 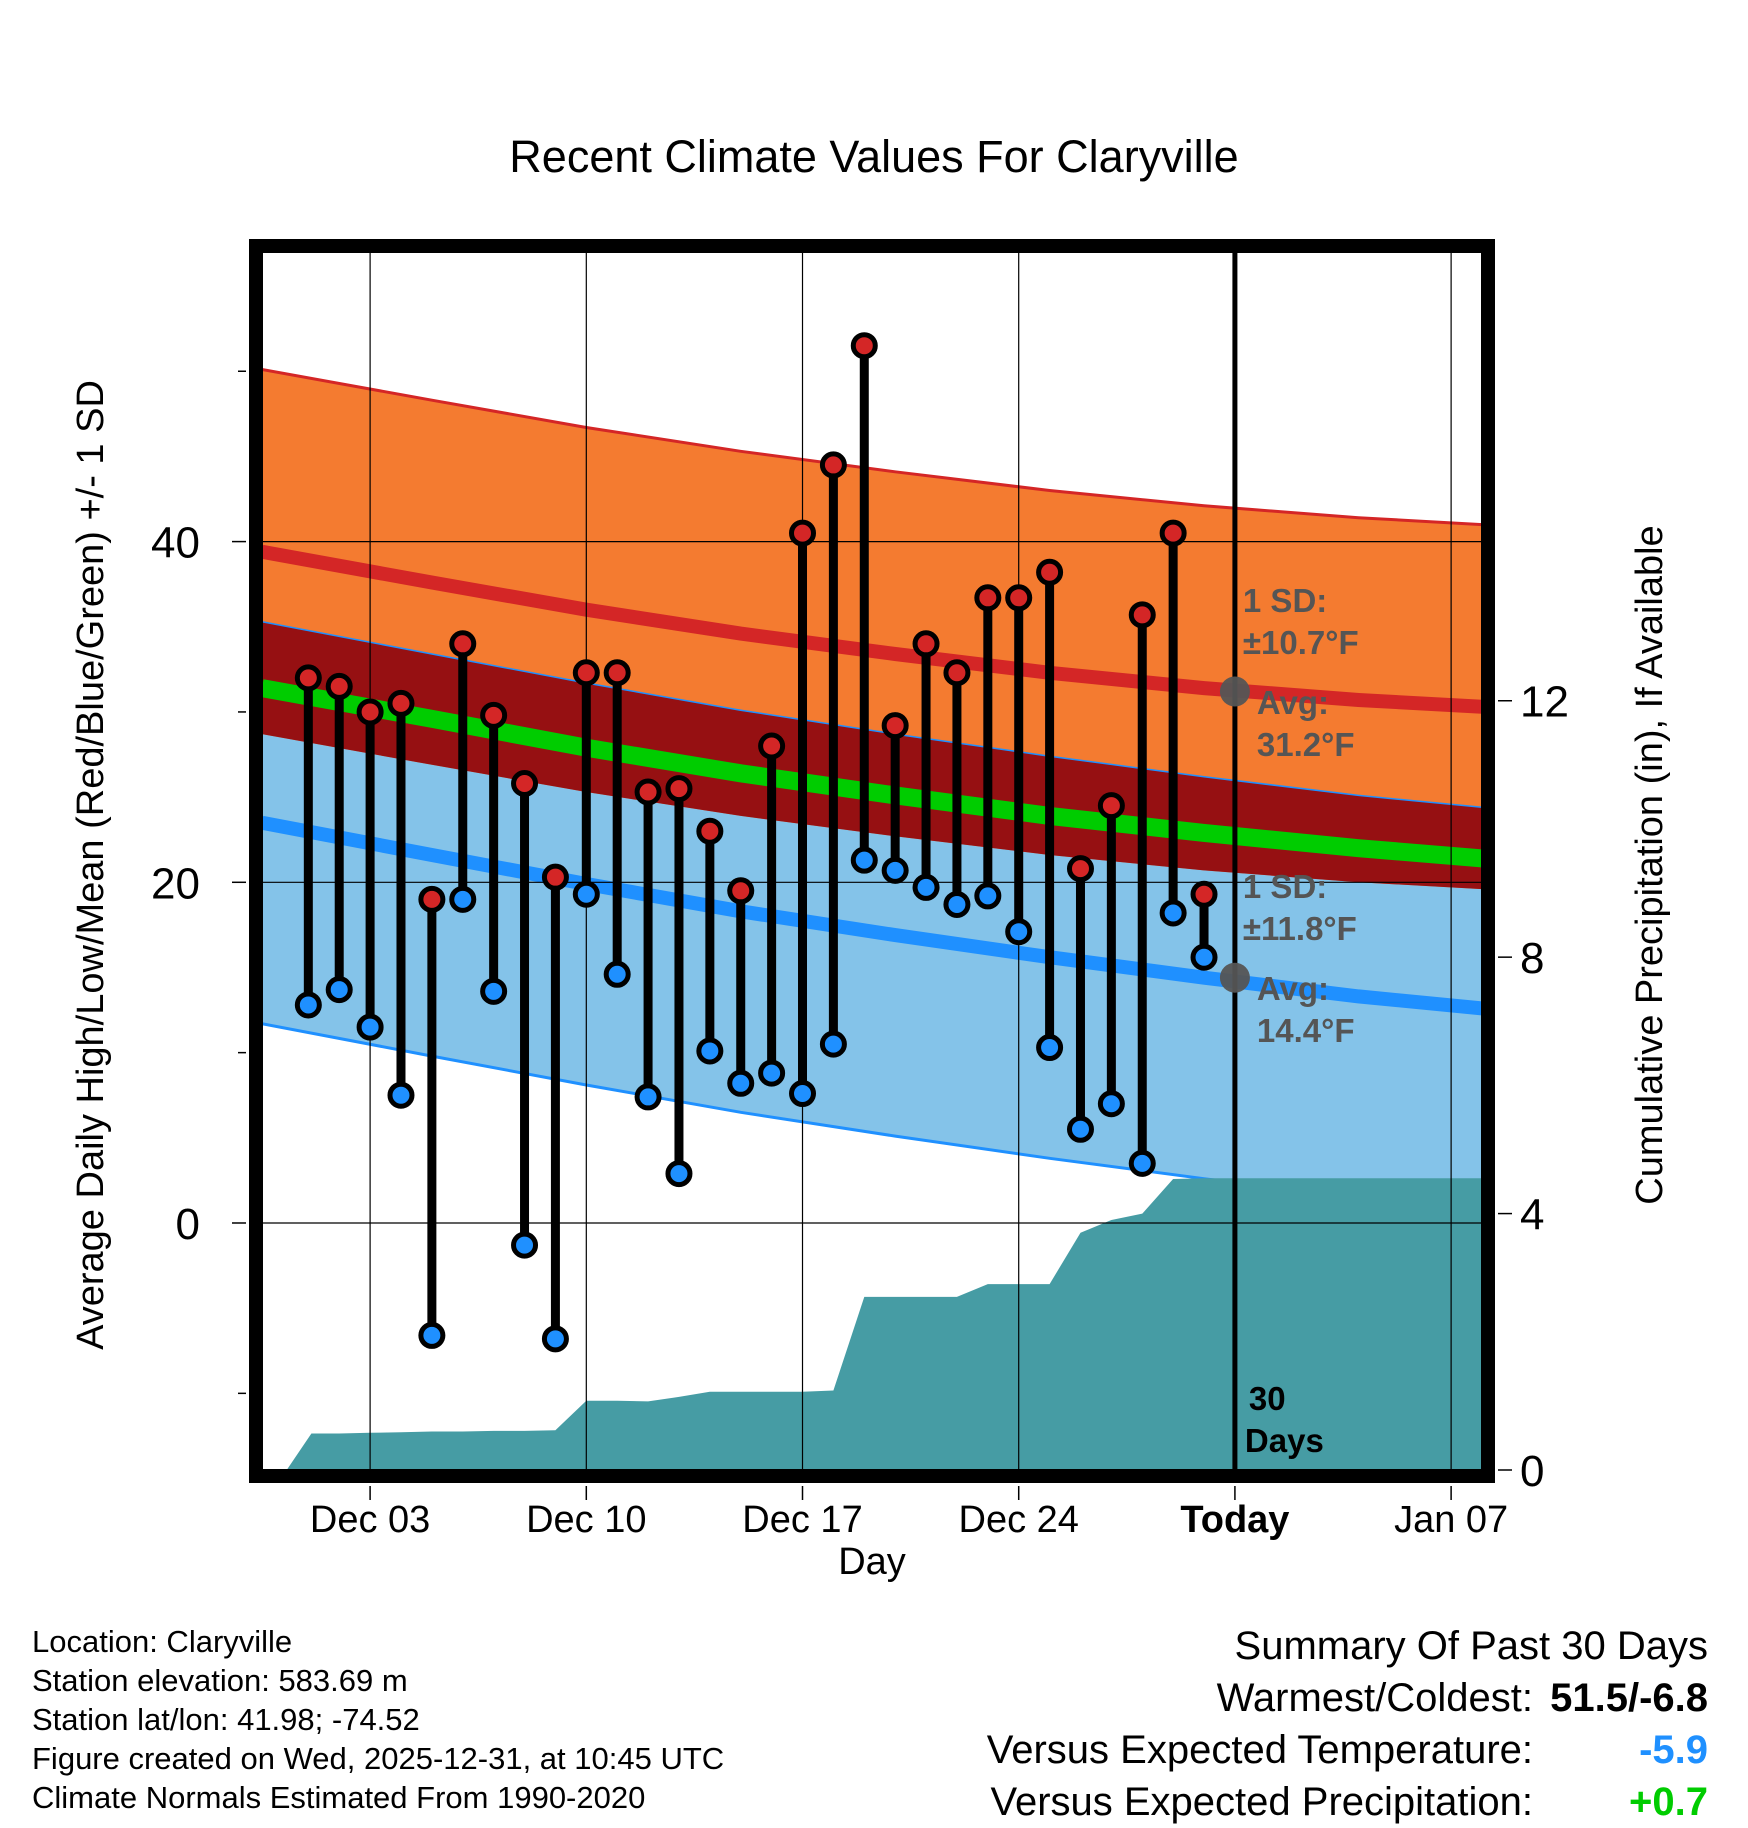 I want to click on y-tick-label-left: 0, so click(x=188, y=1224).